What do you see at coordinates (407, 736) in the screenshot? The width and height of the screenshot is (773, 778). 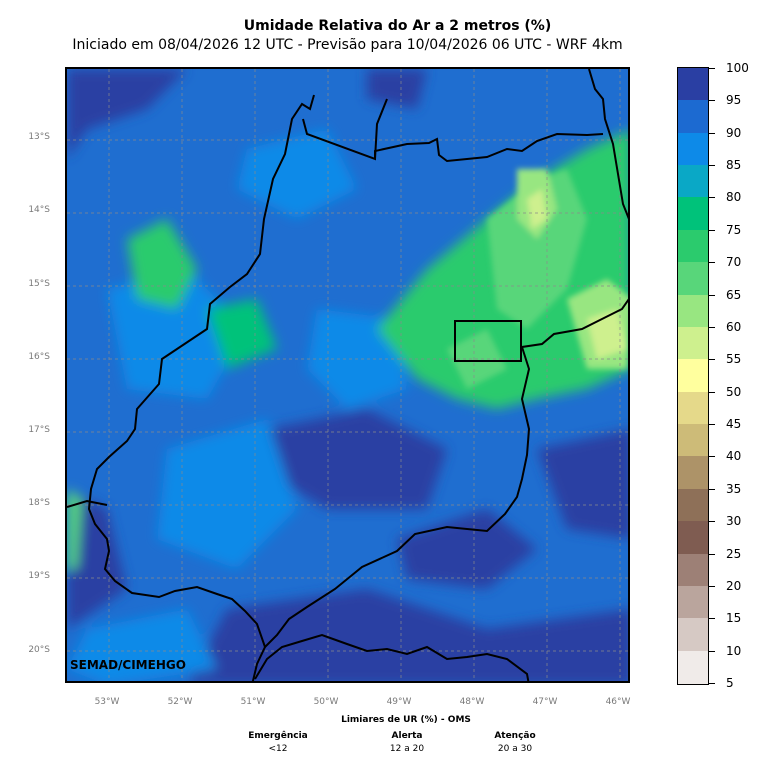 I see `threshold-name: Alerta` at bounding box center [407, 736].